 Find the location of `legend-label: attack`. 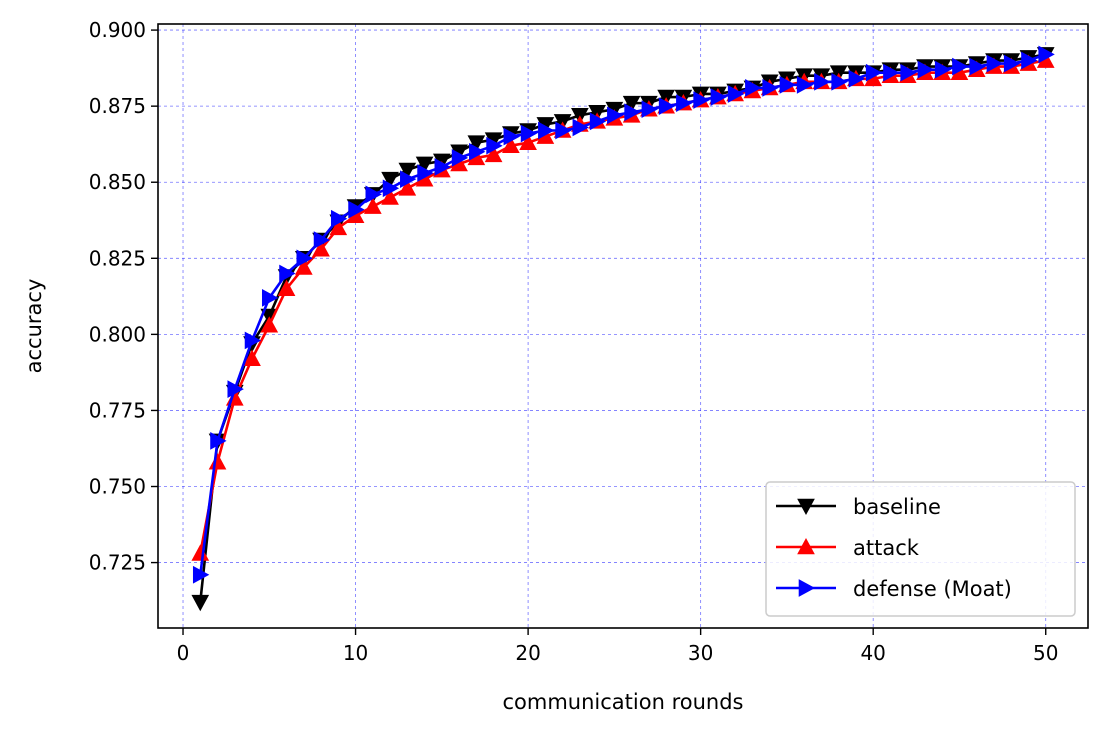

legend-label: attack is located at coordinates (886, 548).